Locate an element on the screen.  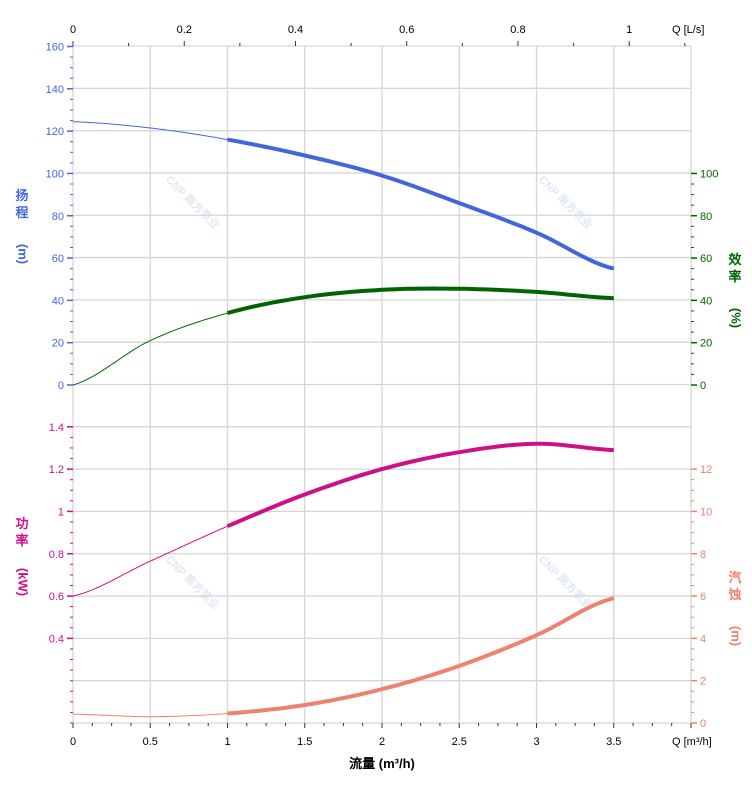
efficiency-tick-label: 60 is located at coordinates (706, 259).